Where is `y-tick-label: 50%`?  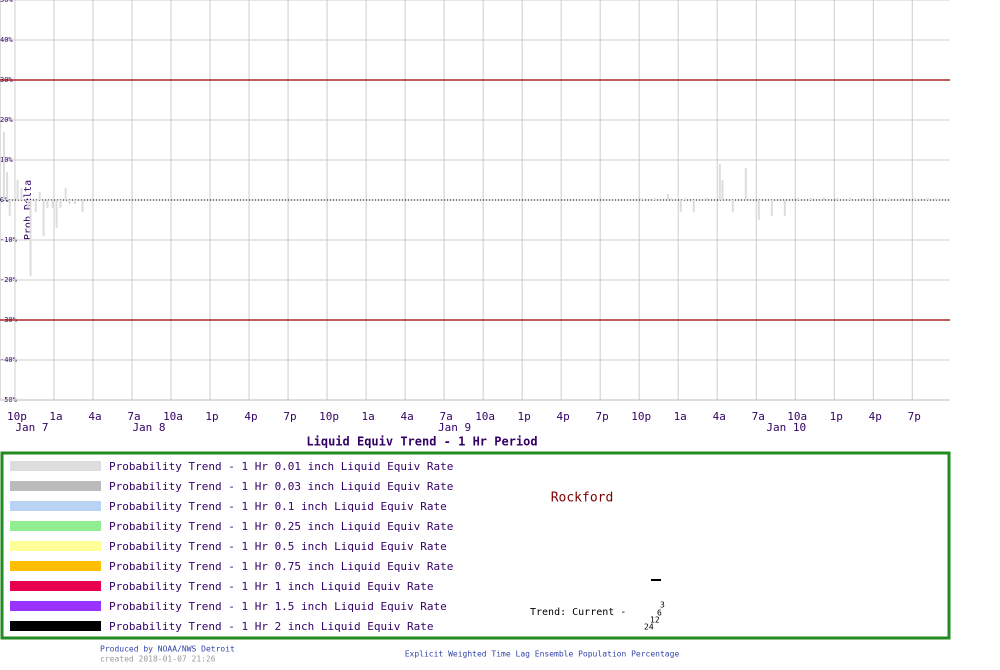 y-tick-label: 50% is located at coordinates (6, 2).